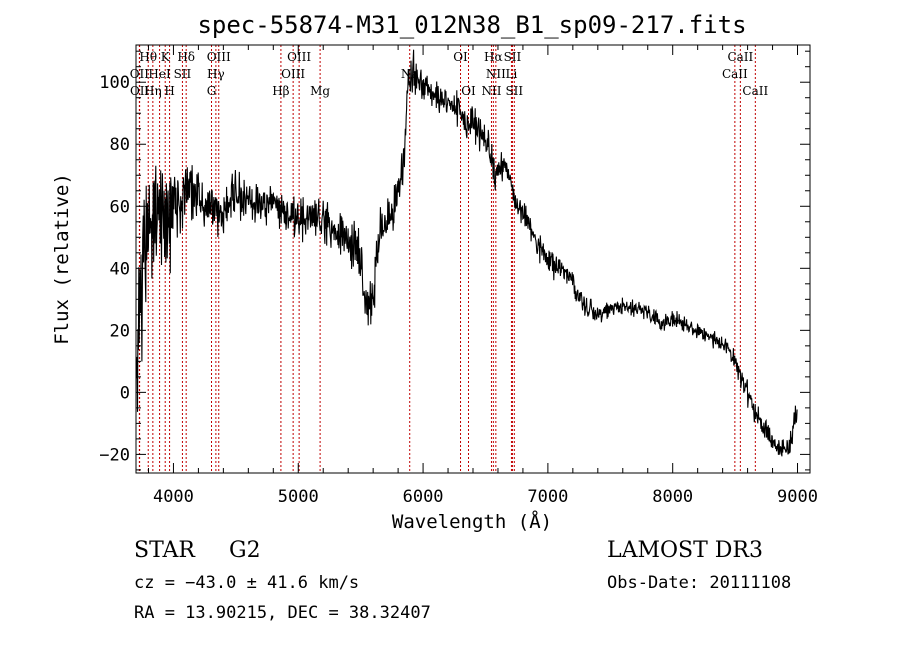 The height and width of the screenshot is (649, 900). What do you see at coordinates (197, 550) in the screenshot?
I see `classification: STAR G2` at bounding box center [197, 550].